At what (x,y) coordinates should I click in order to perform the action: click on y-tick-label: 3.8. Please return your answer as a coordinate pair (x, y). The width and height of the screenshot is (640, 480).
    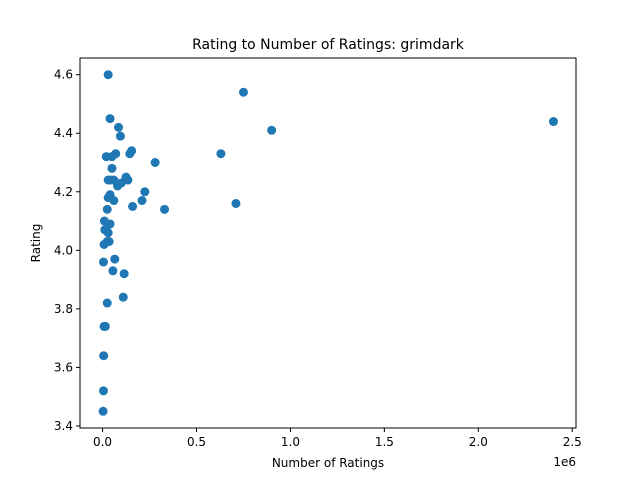
    Looking at the image, I should click on (63, 309).